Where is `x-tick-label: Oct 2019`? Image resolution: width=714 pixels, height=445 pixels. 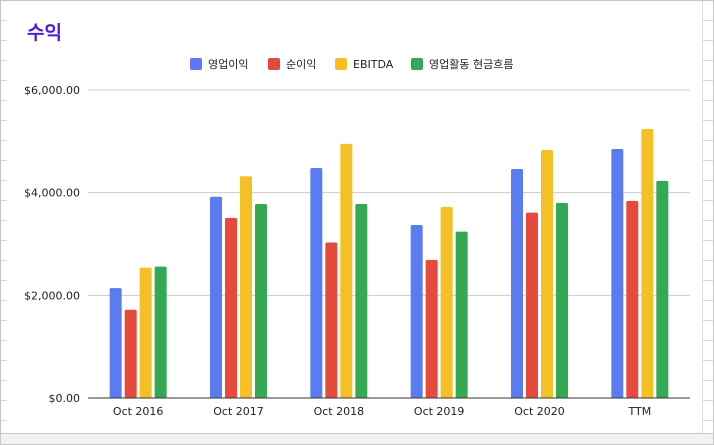
x-tick-label: Oct 2019 is located at coordinates (439, 411).